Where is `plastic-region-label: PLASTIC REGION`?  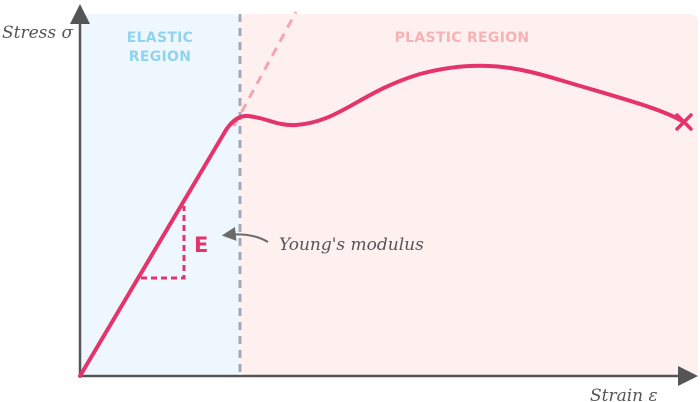 plastic-region-label: PLASTIC REGION is located at coordinates (462, 38).